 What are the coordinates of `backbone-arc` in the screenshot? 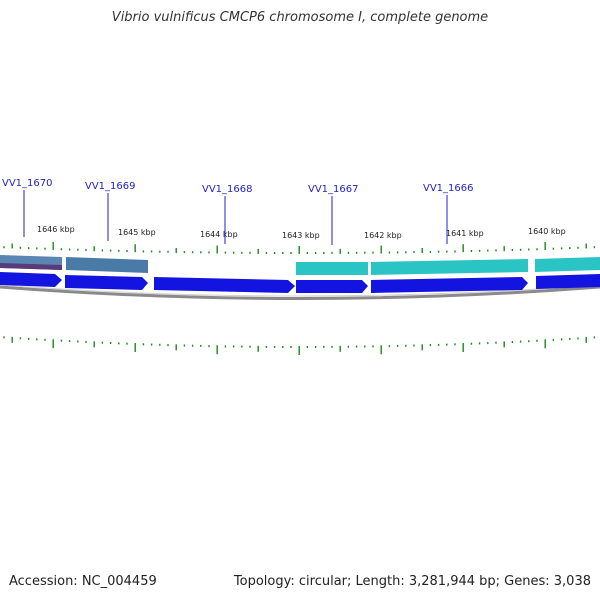 It's located at (300, 292).